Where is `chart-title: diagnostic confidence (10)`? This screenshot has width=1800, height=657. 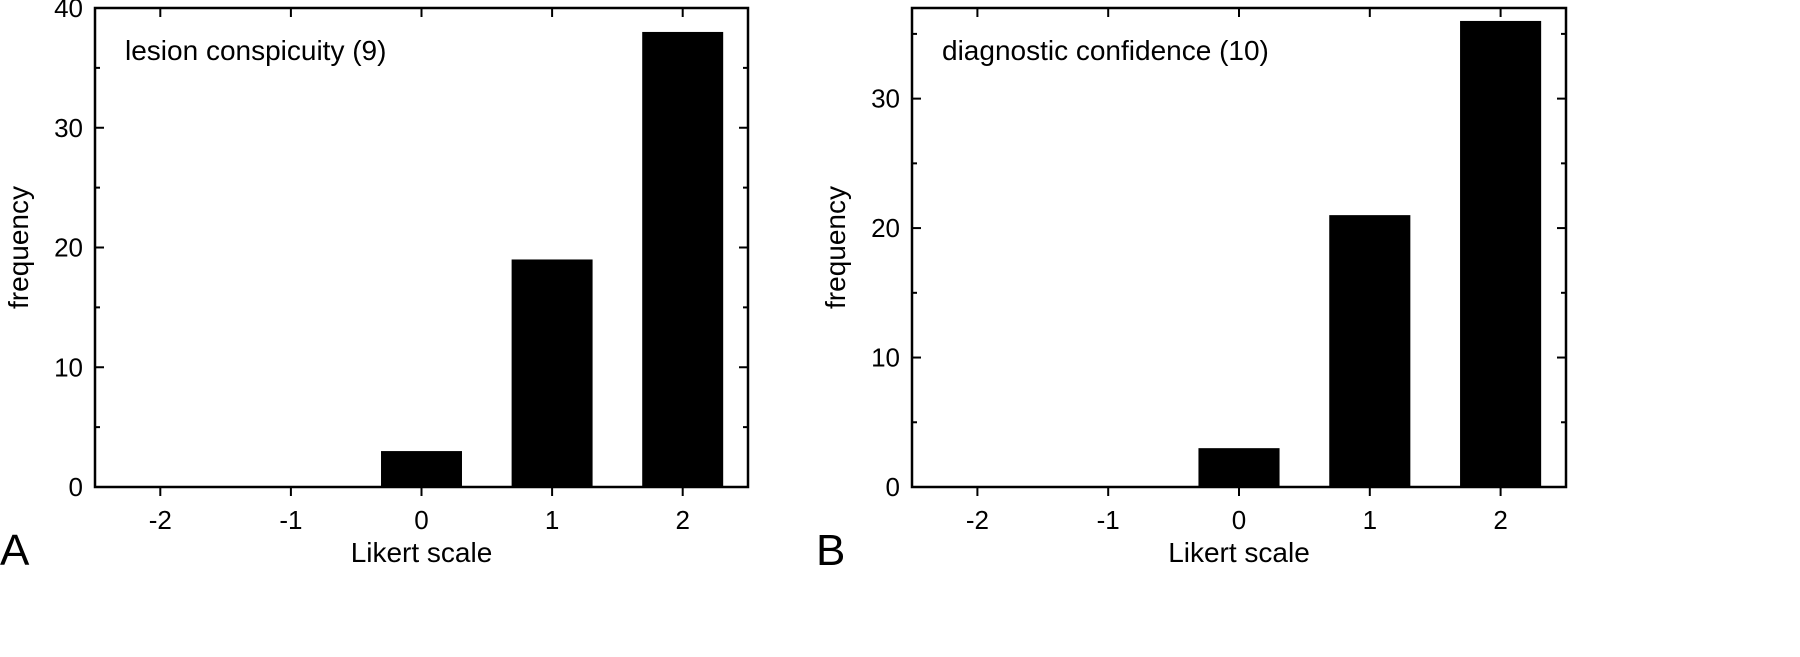 chart-title: diagnostic confidence (10) is located at coordinates (1105, 50).